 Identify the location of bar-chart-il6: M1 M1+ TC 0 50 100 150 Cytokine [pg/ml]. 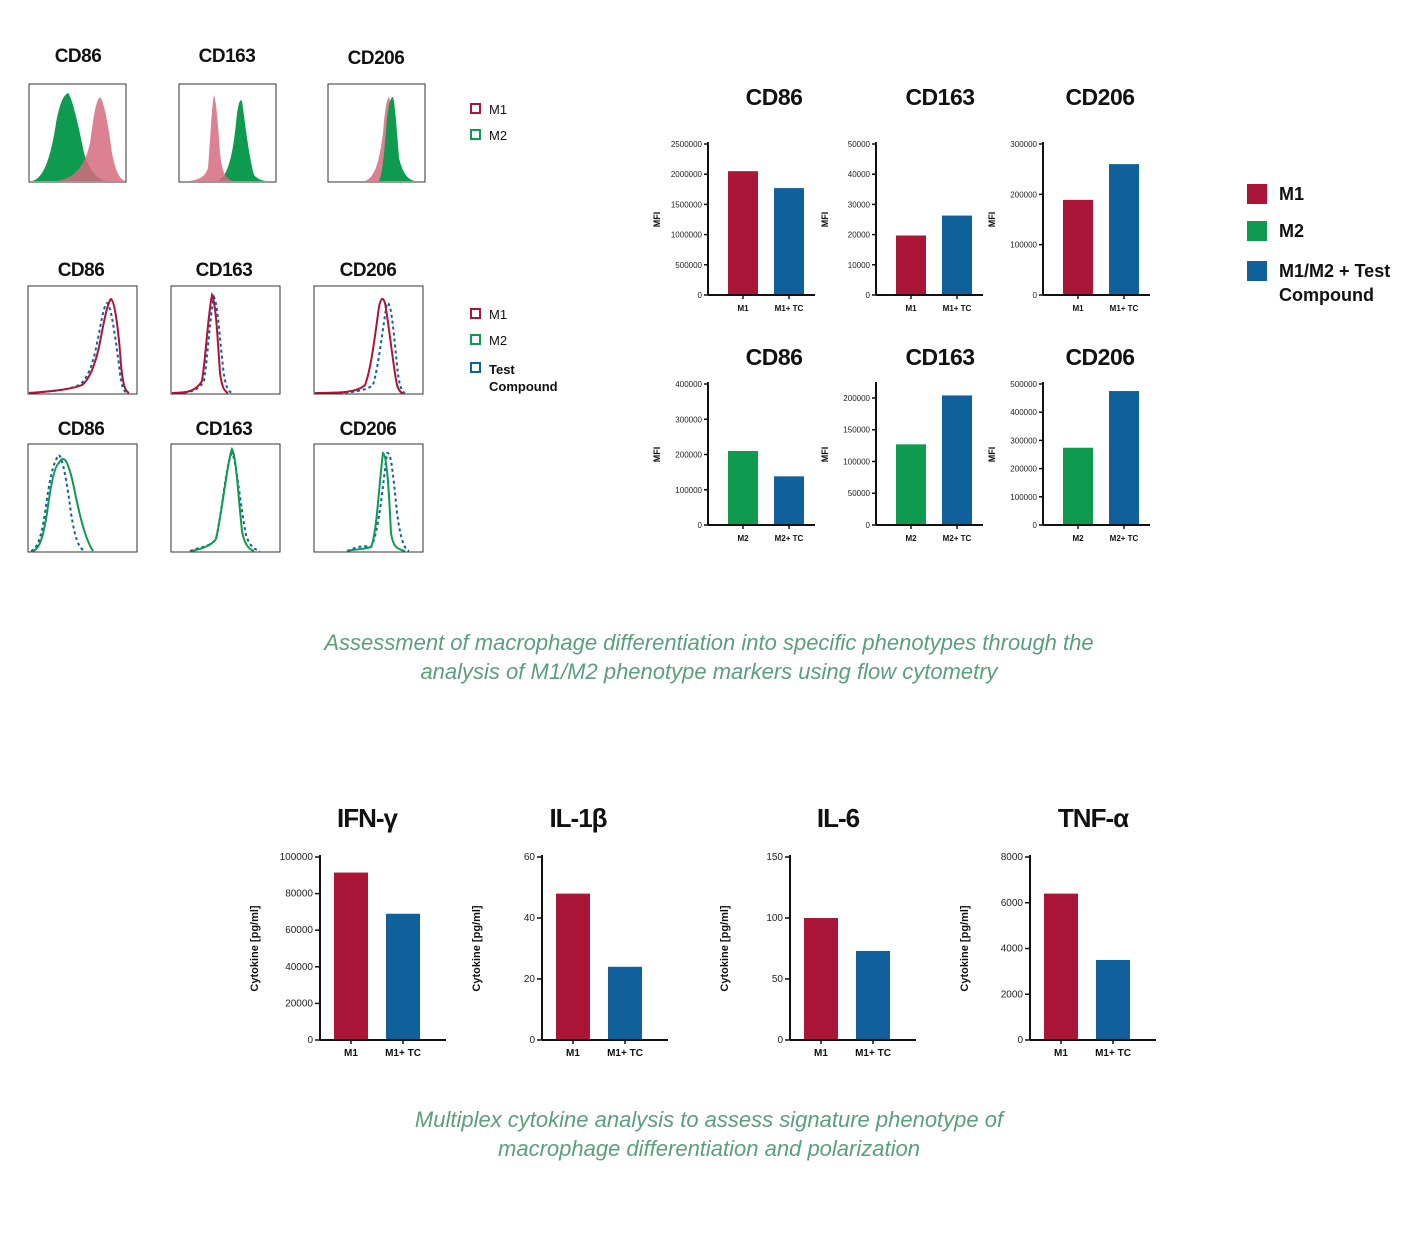
(817, 955).